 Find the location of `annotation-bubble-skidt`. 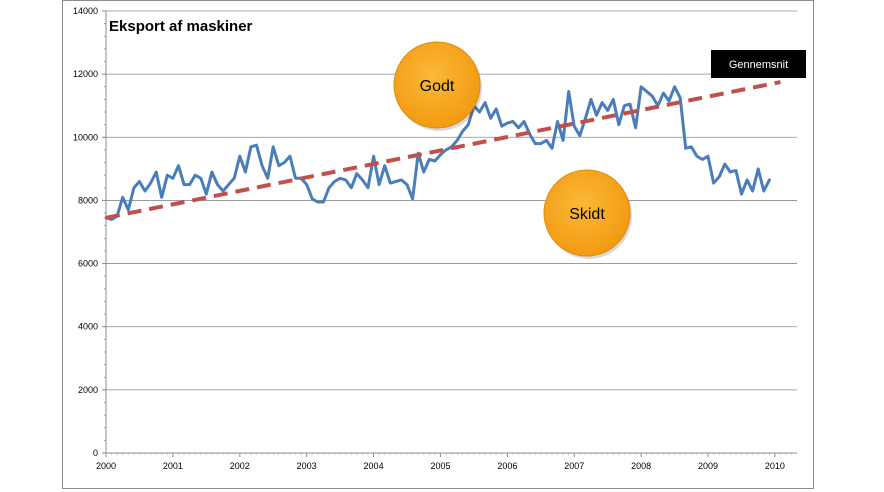

annotation-bubble-skidt is located at coordinates (587, 213).